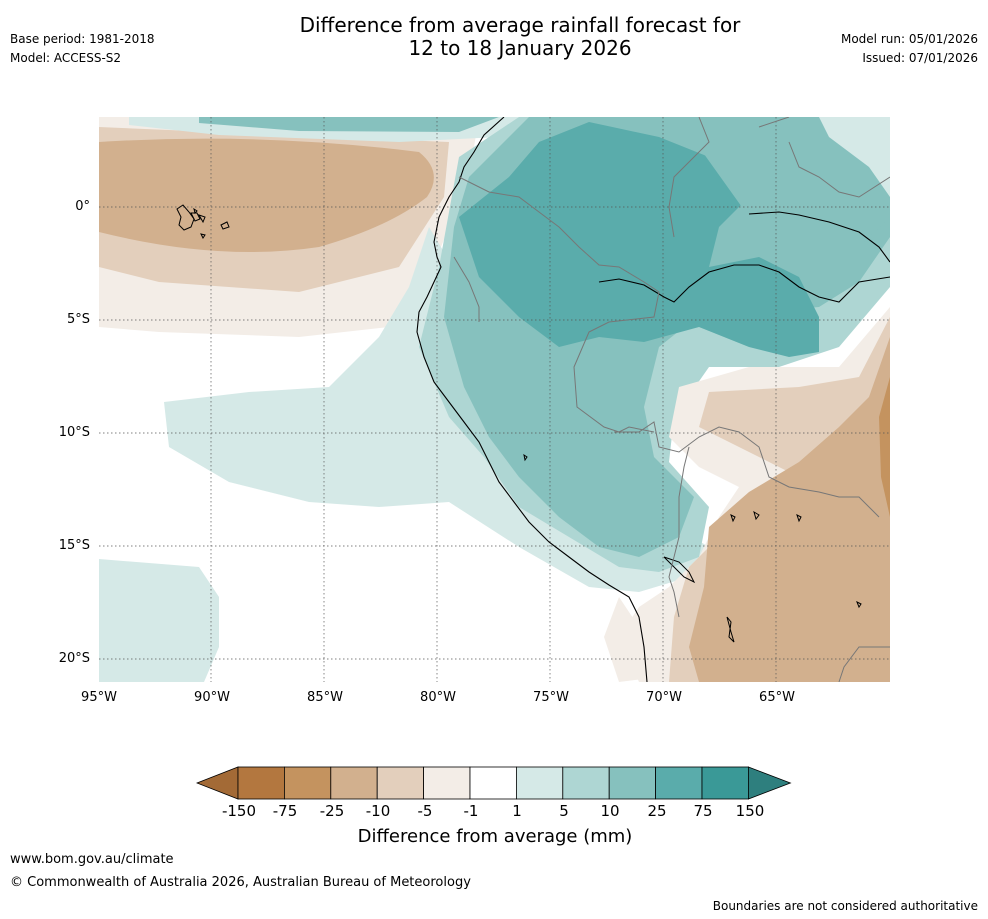 The height and width of the screenshot is (919, 988). What do you see at coordinates (703, 811) in the screenshot?
I see `legend-label: 75` at bounding box center [703, 811].